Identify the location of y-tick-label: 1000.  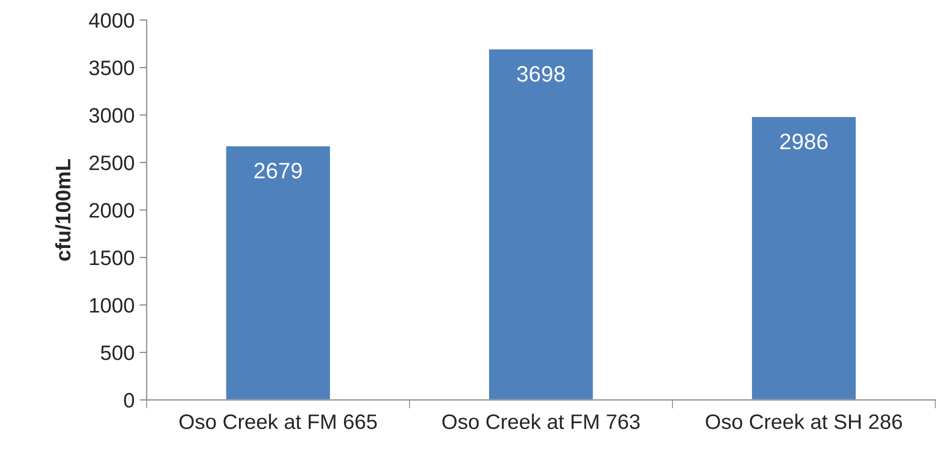
(112, 305).